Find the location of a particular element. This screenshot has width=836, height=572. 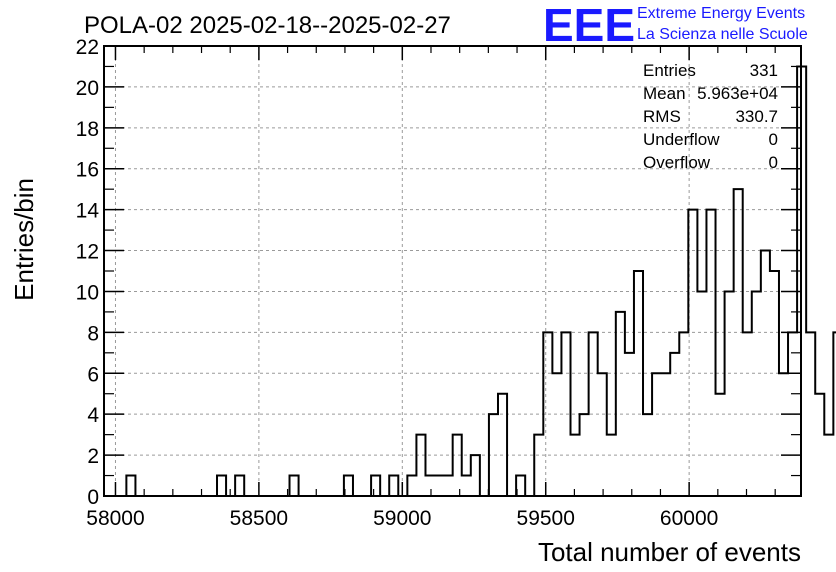

x-axis-label: Total number of events is located at coordinates (669, 552).